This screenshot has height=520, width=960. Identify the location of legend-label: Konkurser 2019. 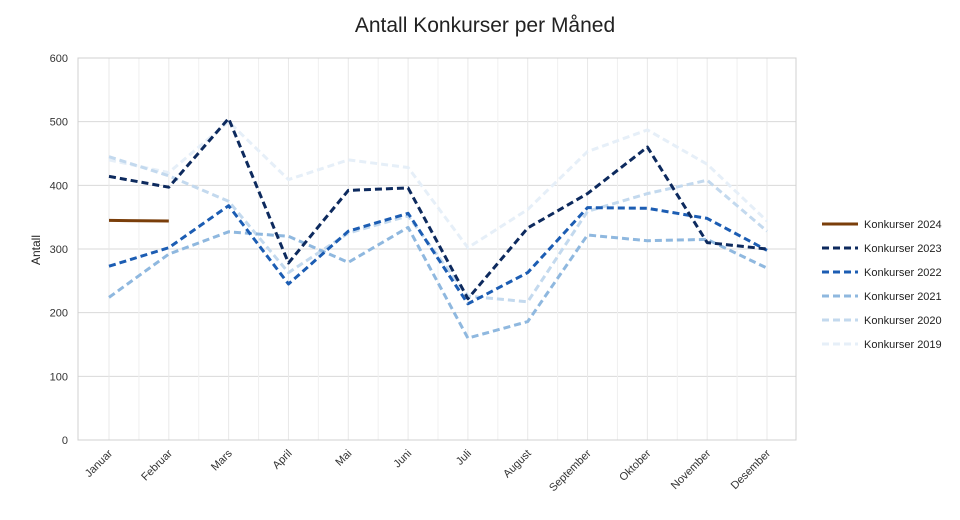
(903, 345).